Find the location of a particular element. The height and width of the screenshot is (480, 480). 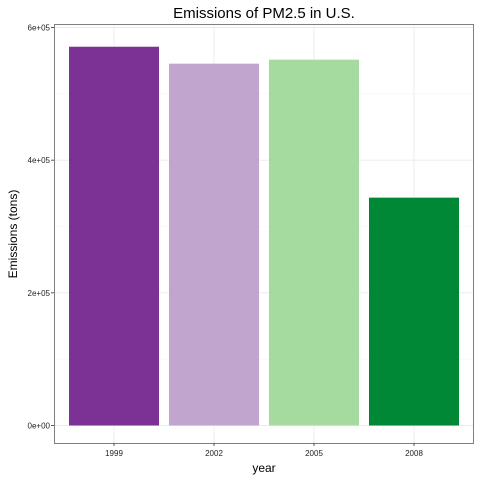

bar-2005 is located at coordinates (314, 242).